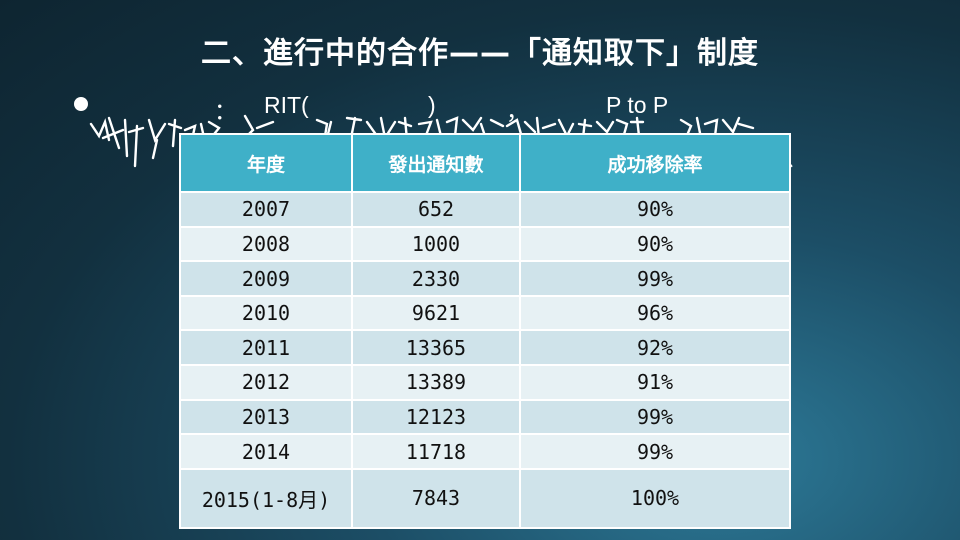 Image resolution: width=960 pixels, height=540 pixels. Describe the element at coordinates (266, 498) in the screenshot. I see `cell-year: 2015(1-8月)` at that location.